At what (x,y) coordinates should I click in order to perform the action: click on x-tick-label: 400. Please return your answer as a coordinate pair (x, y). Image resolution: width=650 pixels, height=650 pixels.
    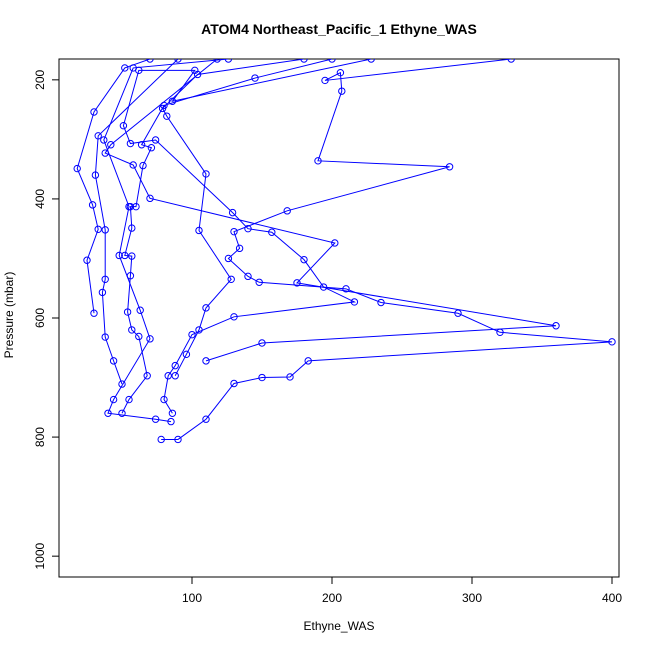
    Looking at the image, I should click on (612, 598).